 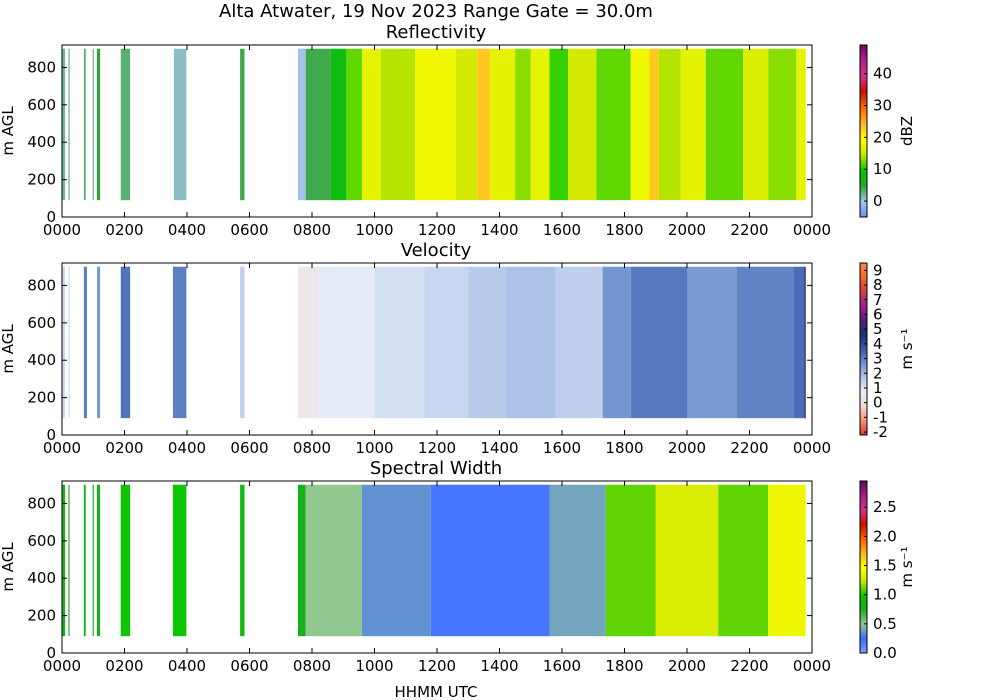 I want to click on colorbar-tick-label: 0, so click(x=878, y=201).